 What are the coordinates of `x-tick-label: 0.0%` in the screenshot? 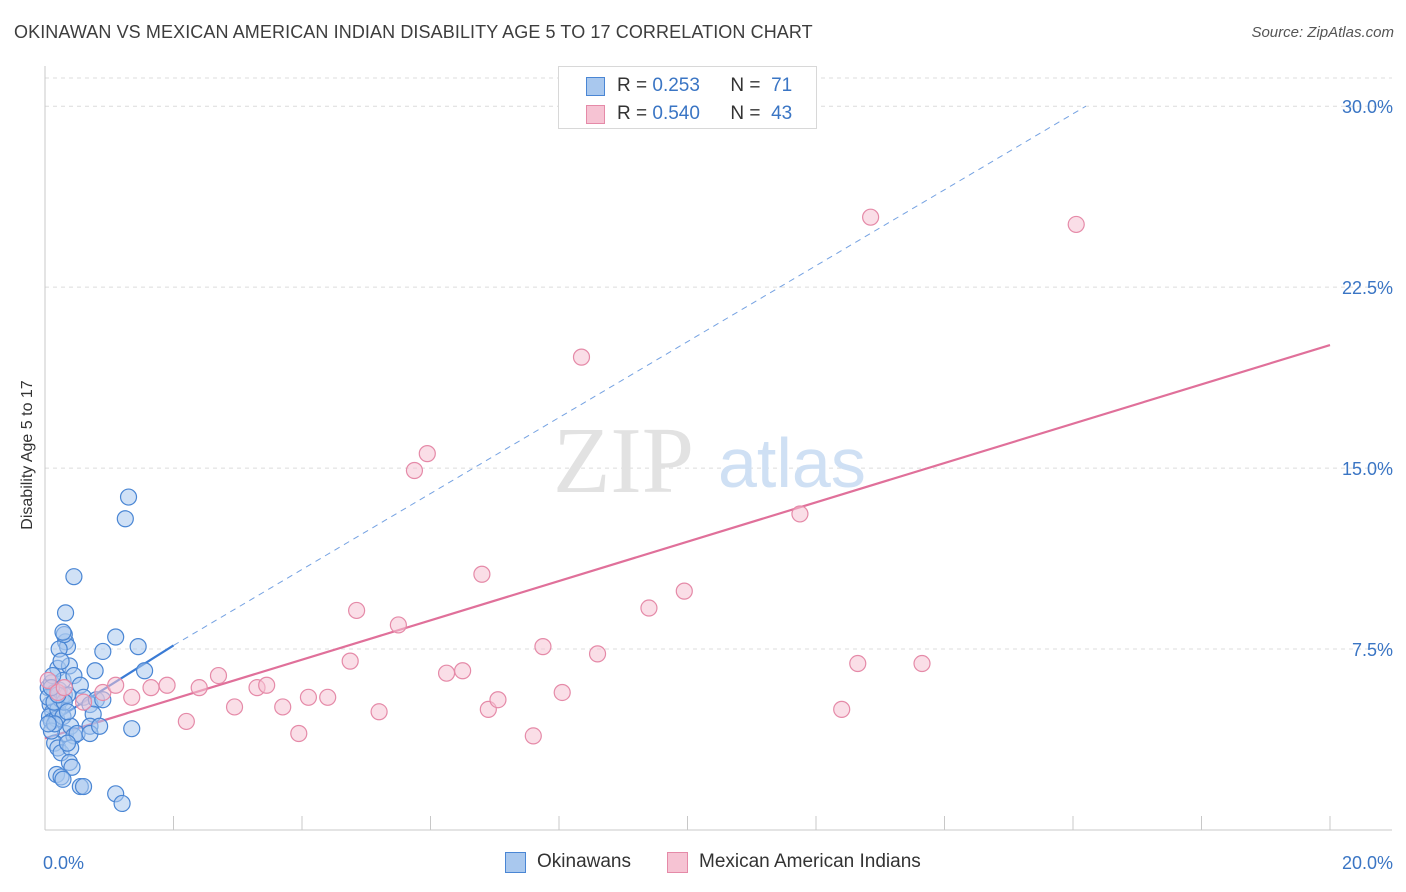 It's located at (63, 863).